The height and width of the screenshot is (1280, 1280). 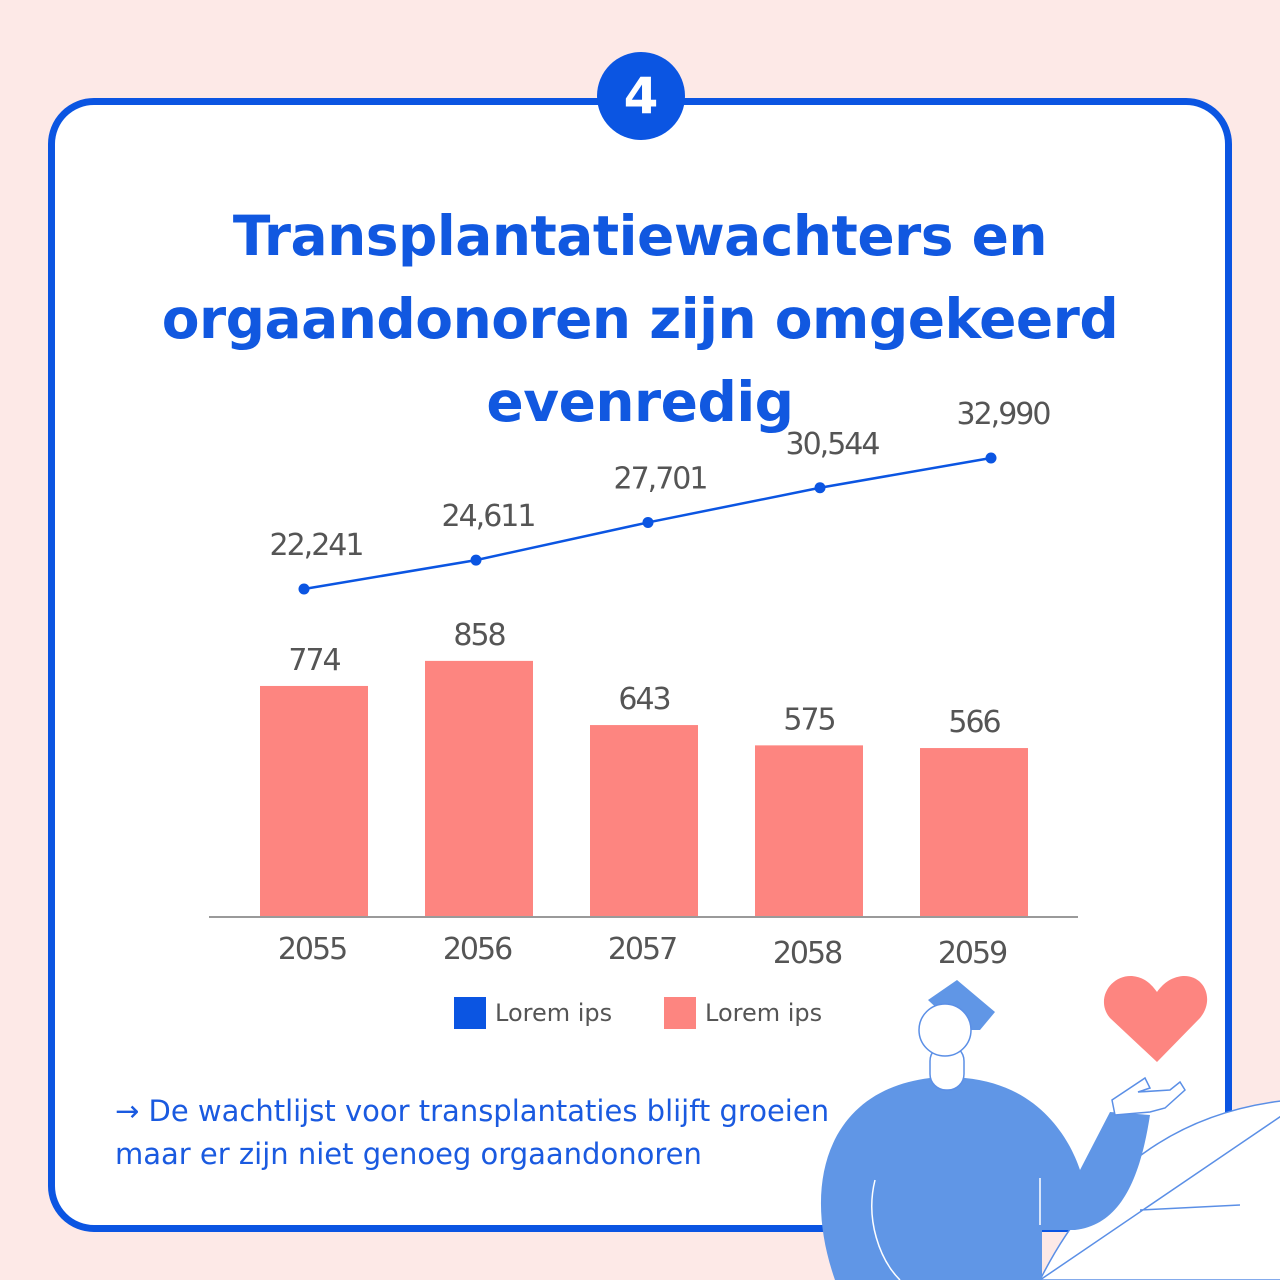 What do you see at coordinates (312, 949) in the screenshot?
I see `x-tick-label: 2055` at bounding box center [312, 949].